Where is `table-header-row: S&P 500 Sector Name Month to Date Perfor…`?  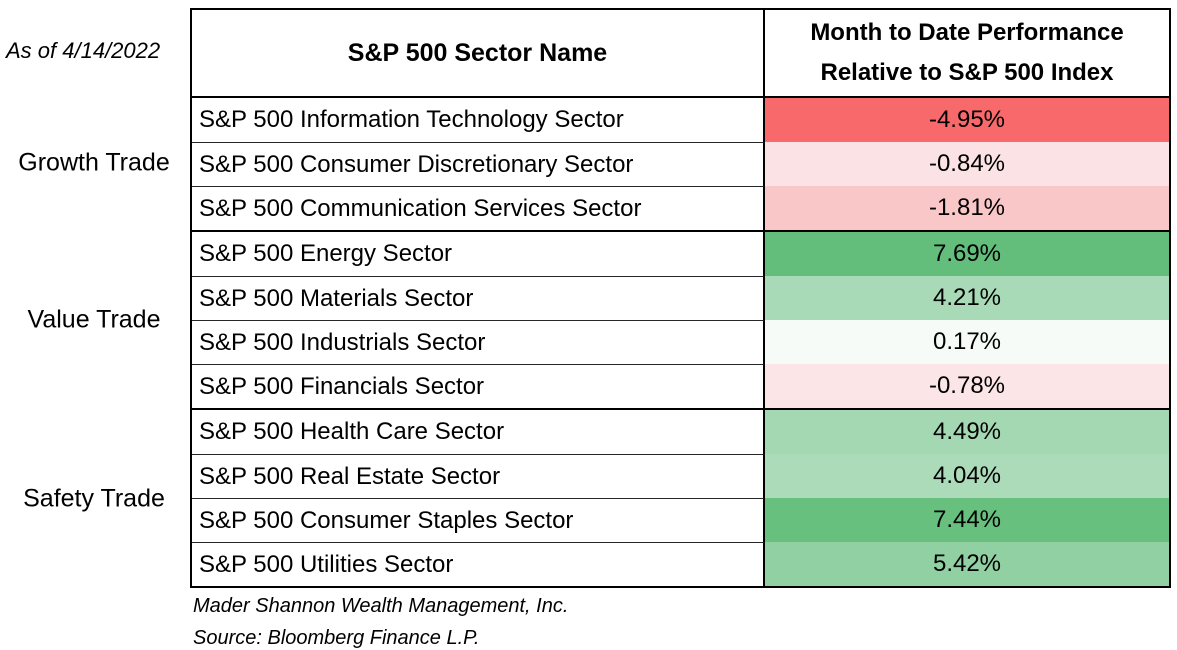 table-header-row: S&P 500 Sector Name Month to Date Perfor… is located at coordinates (680, 54).